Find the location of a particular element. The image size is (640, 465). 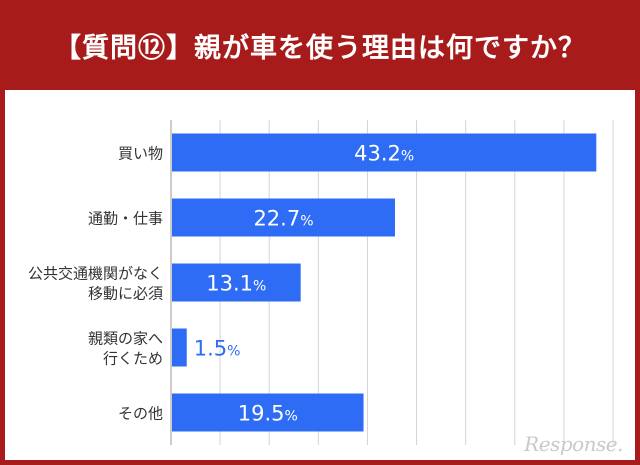

category-label: 買い物 is located at coordinates (140, 154).